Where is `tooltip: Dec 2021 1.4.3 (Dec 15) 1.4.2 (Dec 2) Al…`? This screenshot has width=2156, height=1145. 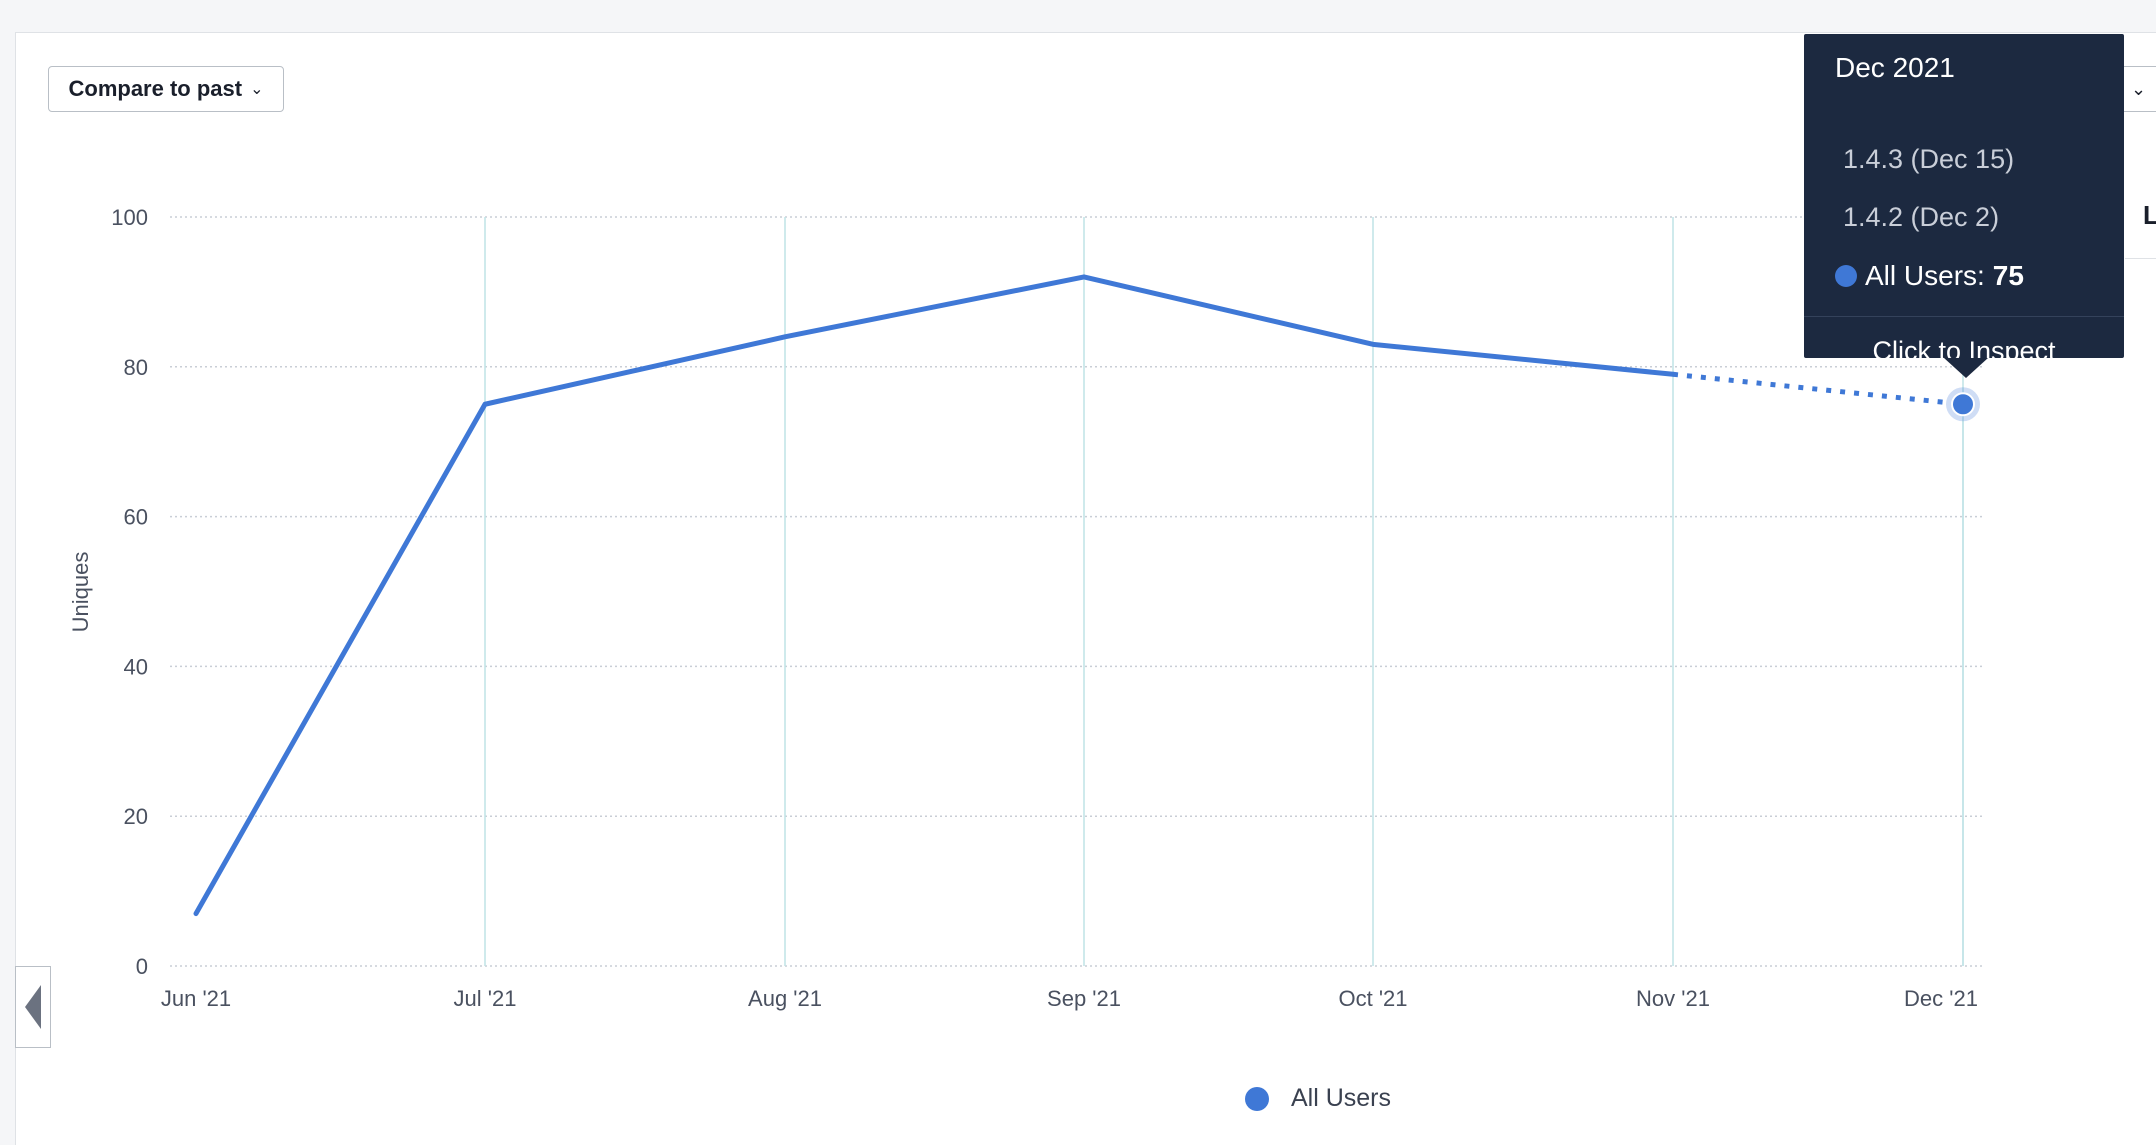 tooltip: Dec 2021 1.4.3 (Dec 15) 1.4.2 (Dec 2) Al… is located at coordinates (1964, 206).